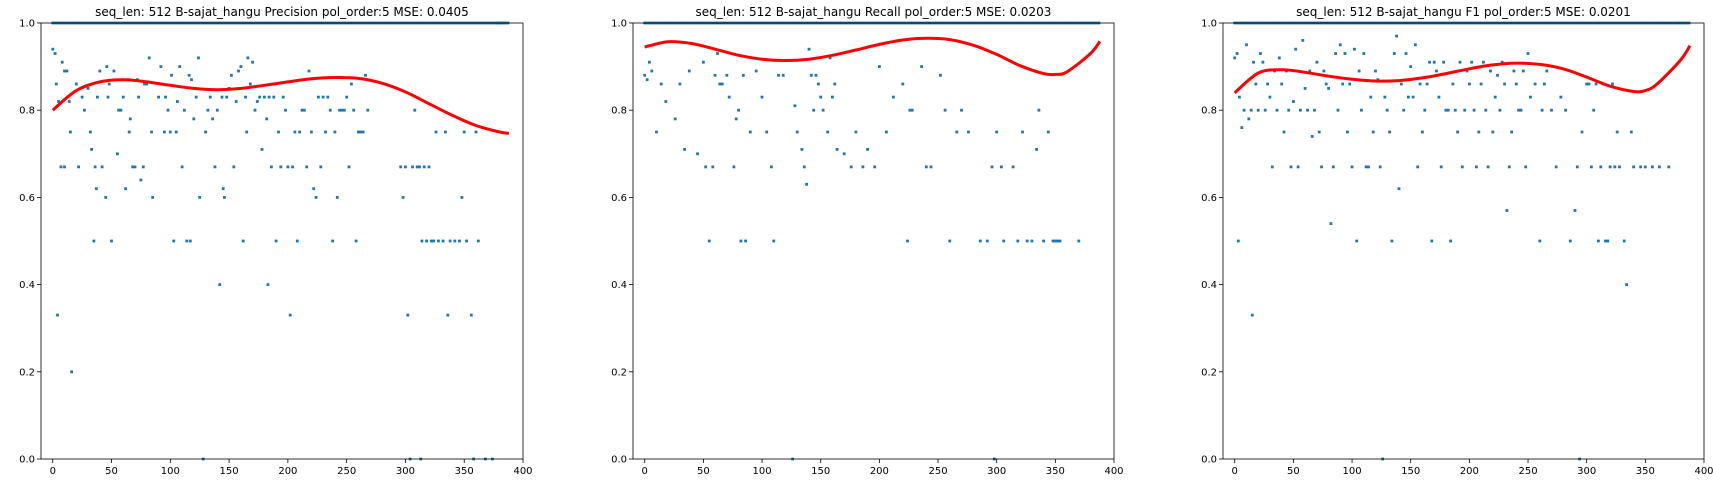 This screenshot has width=1713, height=482. I want to click on x-tick-label: 200, so click(287, 471).